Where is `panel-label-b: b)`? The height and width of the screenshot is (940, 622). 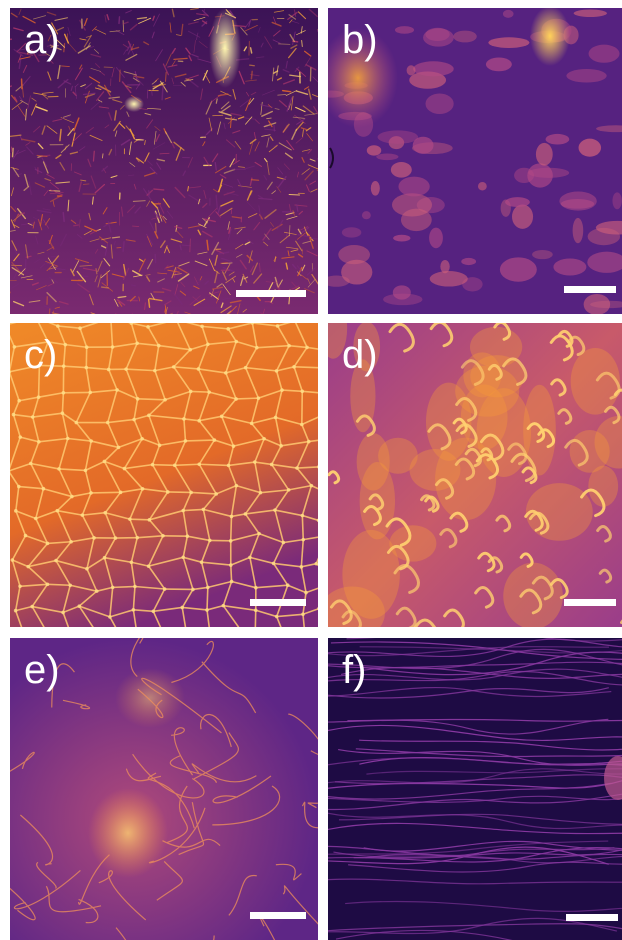 panel-label-b: b) is located at coordinates (360, 40).